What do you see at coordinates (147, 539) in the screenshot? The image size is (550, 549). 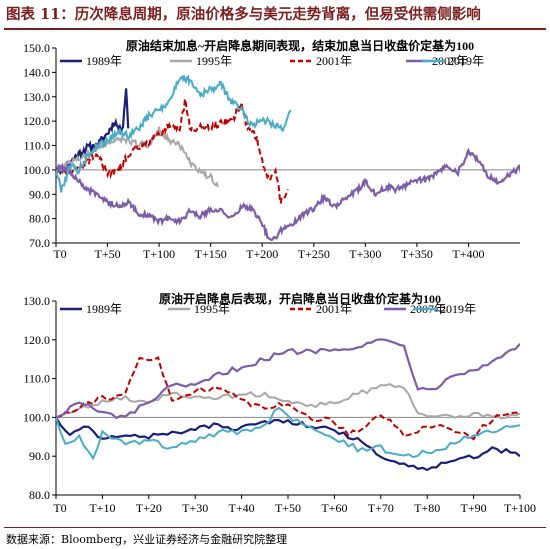 I see `source-note: 数据来源：Bloomberg，兴业证券经济与金融研究院整理` at bounding box center [147, 539].